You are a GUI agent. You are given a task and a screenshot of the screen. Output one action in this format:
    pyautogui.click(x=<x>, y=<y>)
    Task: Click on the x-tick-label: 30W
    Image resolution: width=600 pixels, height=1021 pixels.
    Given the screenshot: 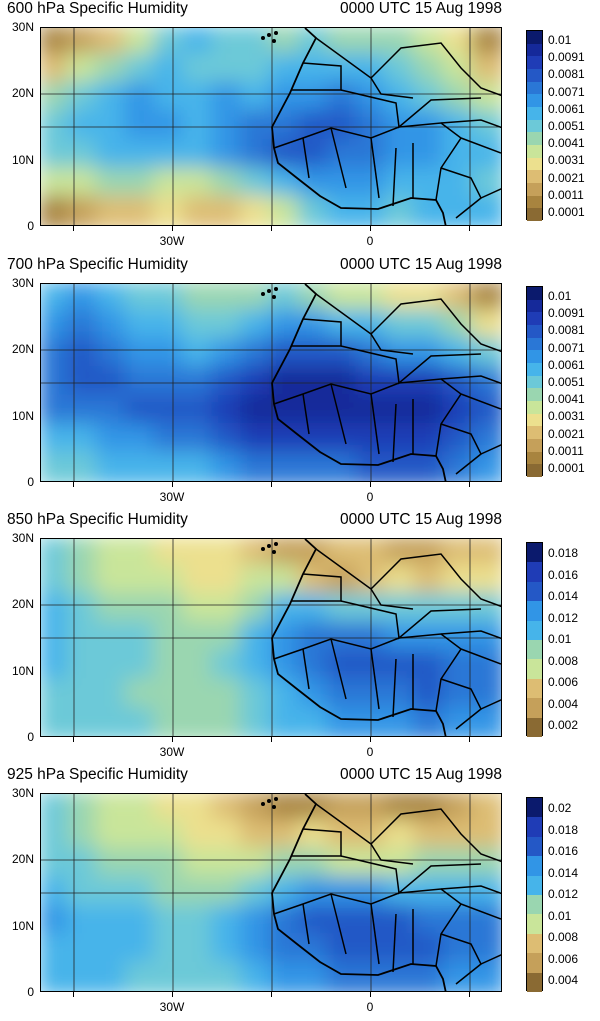 What is the action you would take?
    pyautogui.click(x=172, y=1007)
    